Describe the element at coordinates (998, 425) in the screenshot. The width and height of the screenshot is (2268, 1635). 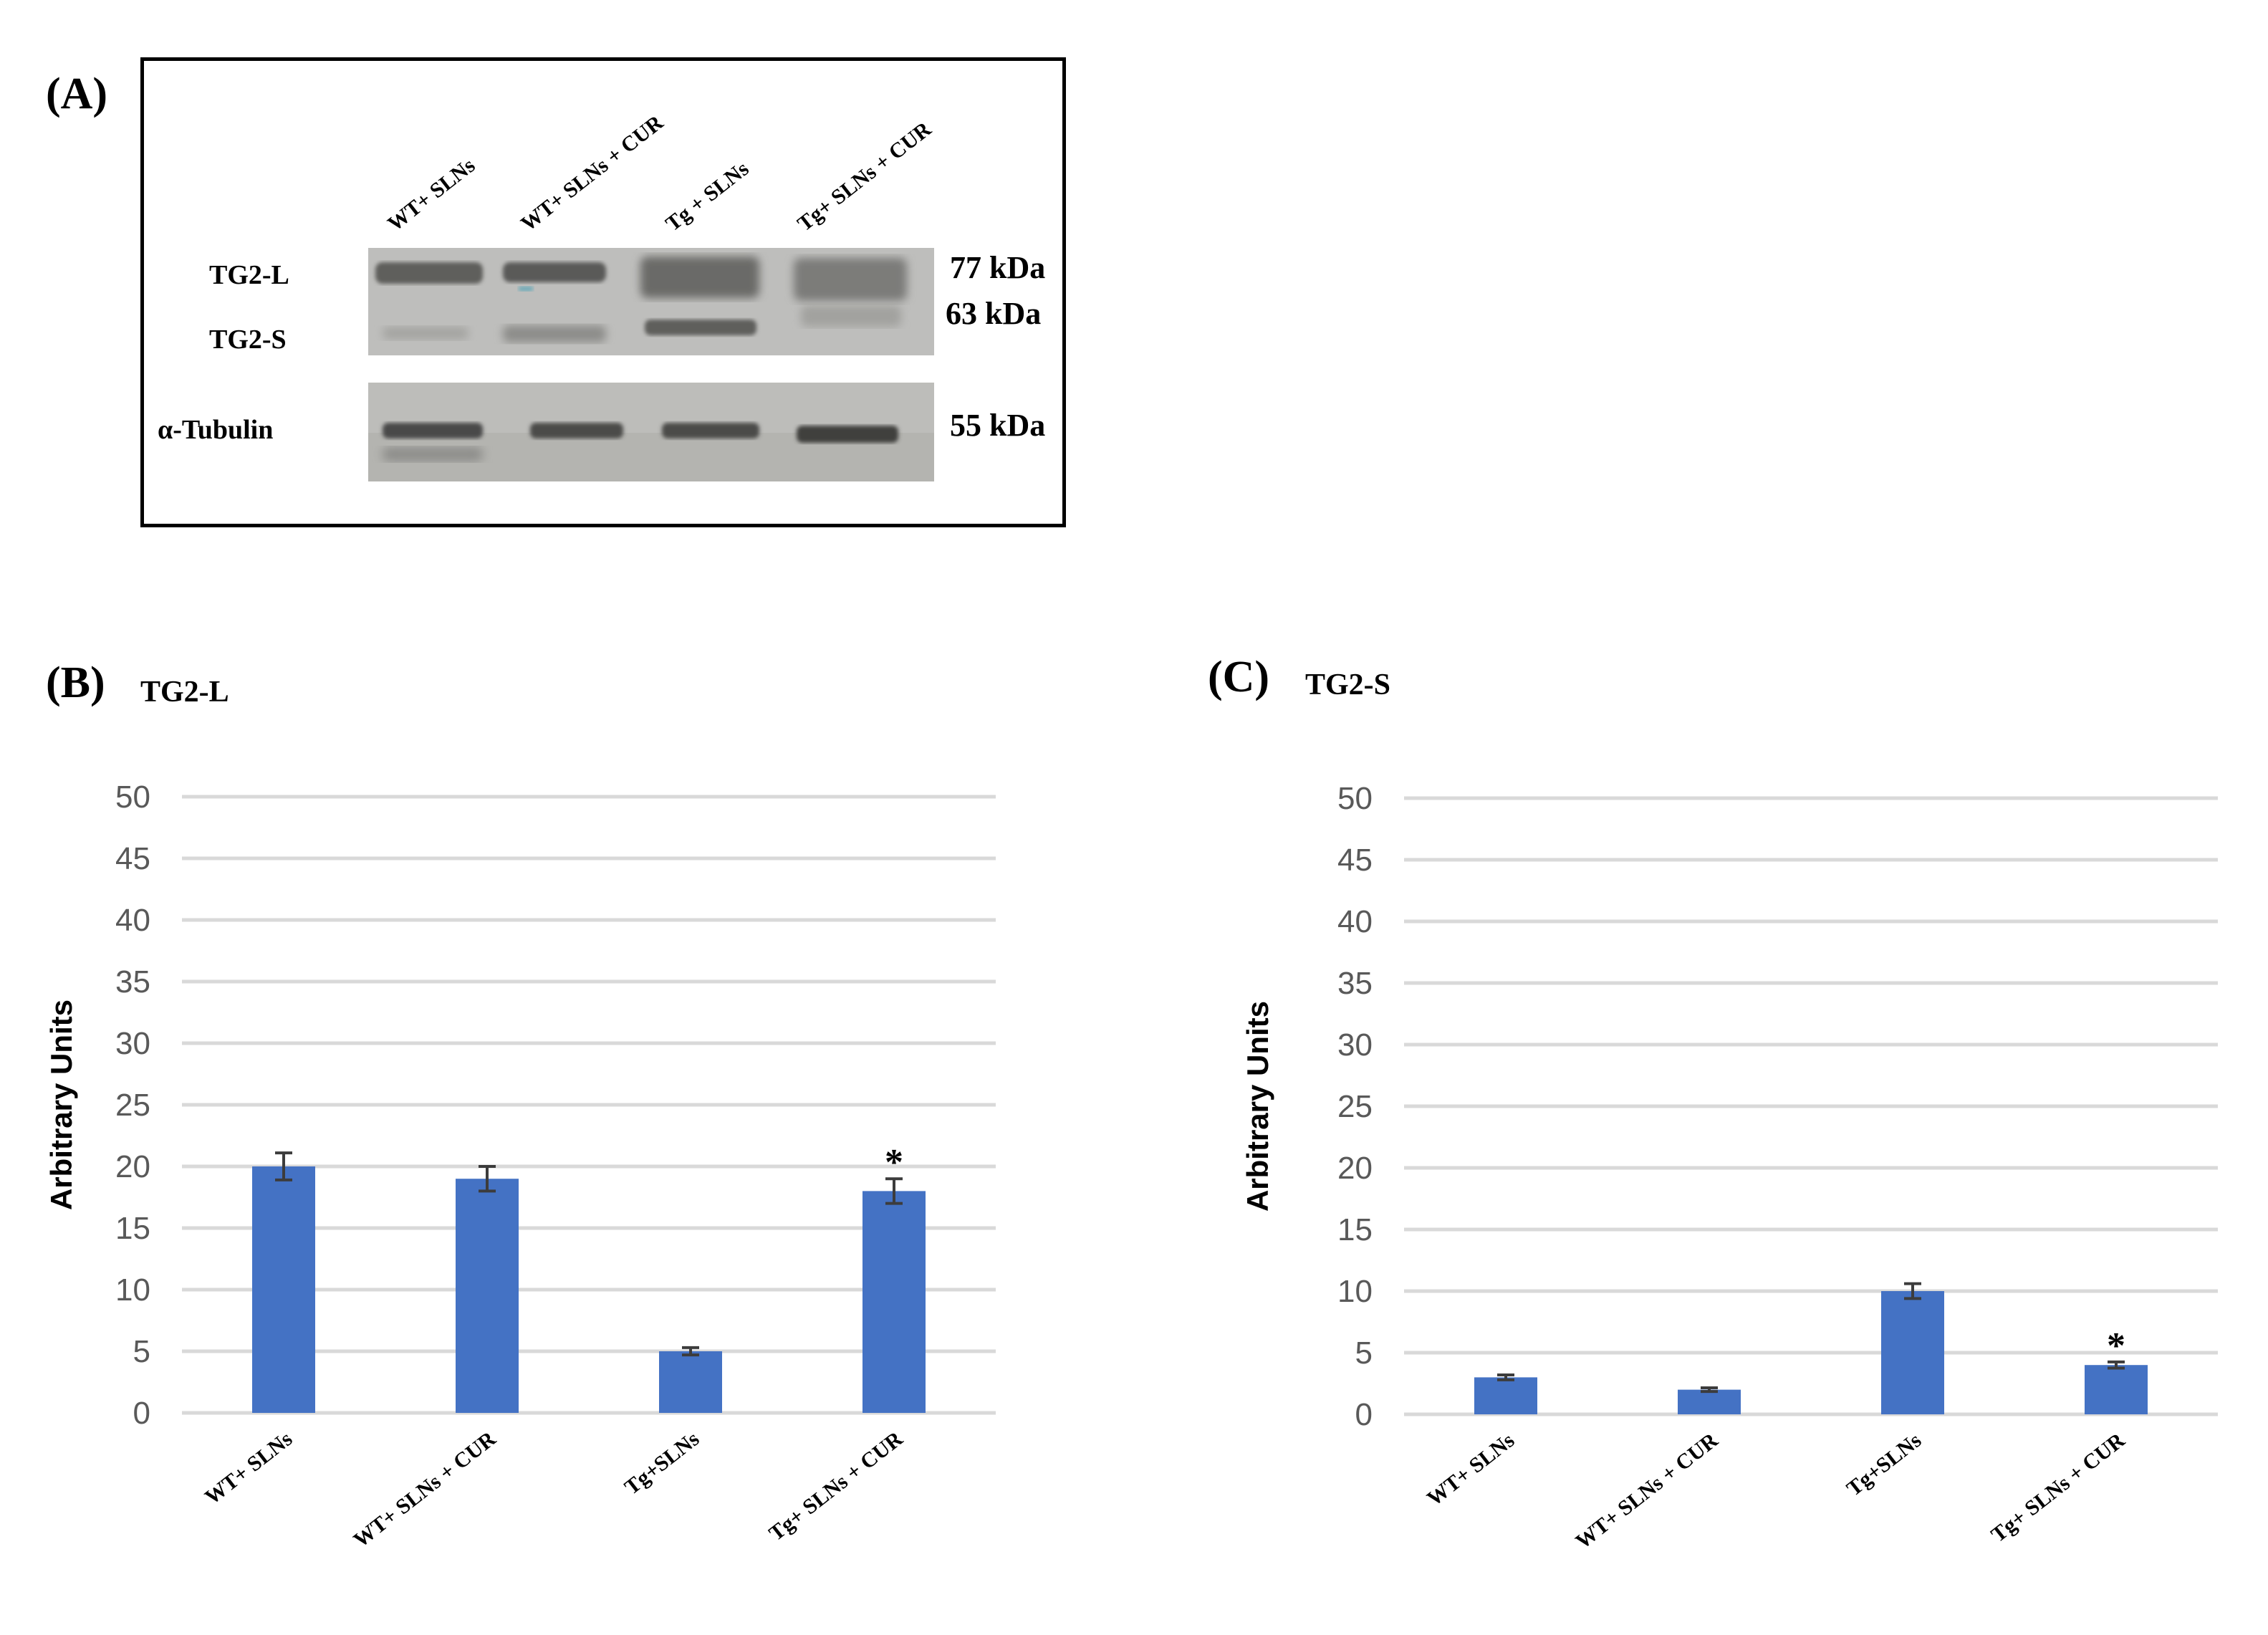
I see `marker-55kda: 55 kDa` at that location.